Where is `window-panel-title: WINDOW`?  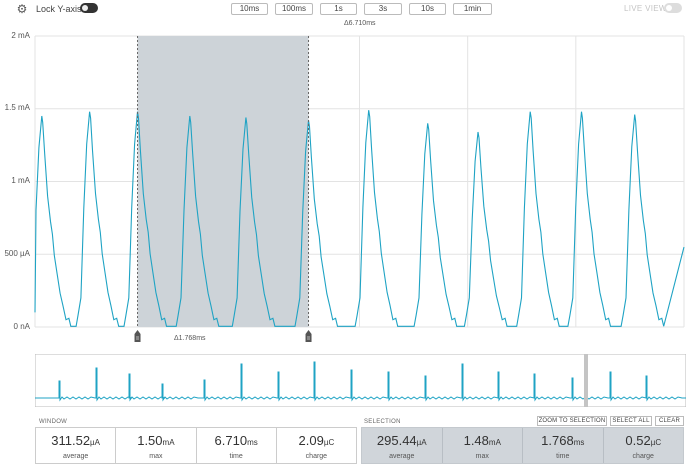
window-panel-title: WINDOW is located at coordinates (53, 422).